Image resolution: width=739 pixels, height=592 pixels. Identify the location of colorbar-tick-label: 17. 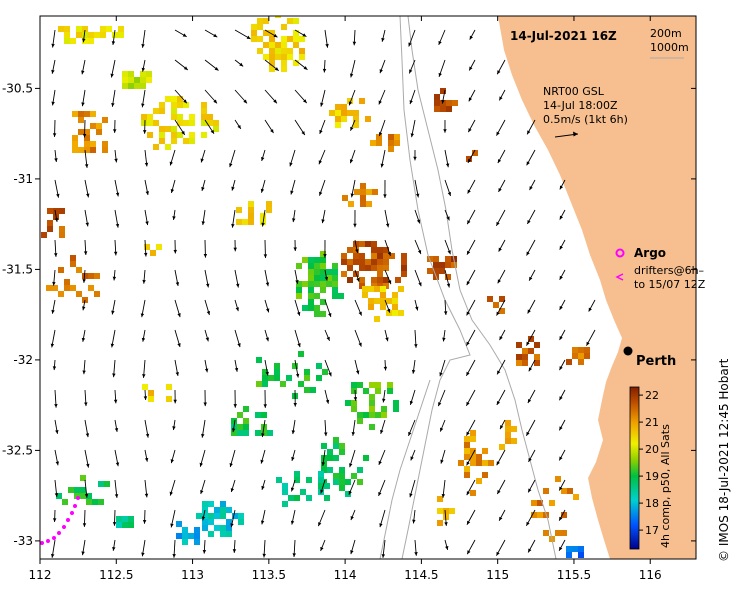
(652, 530).